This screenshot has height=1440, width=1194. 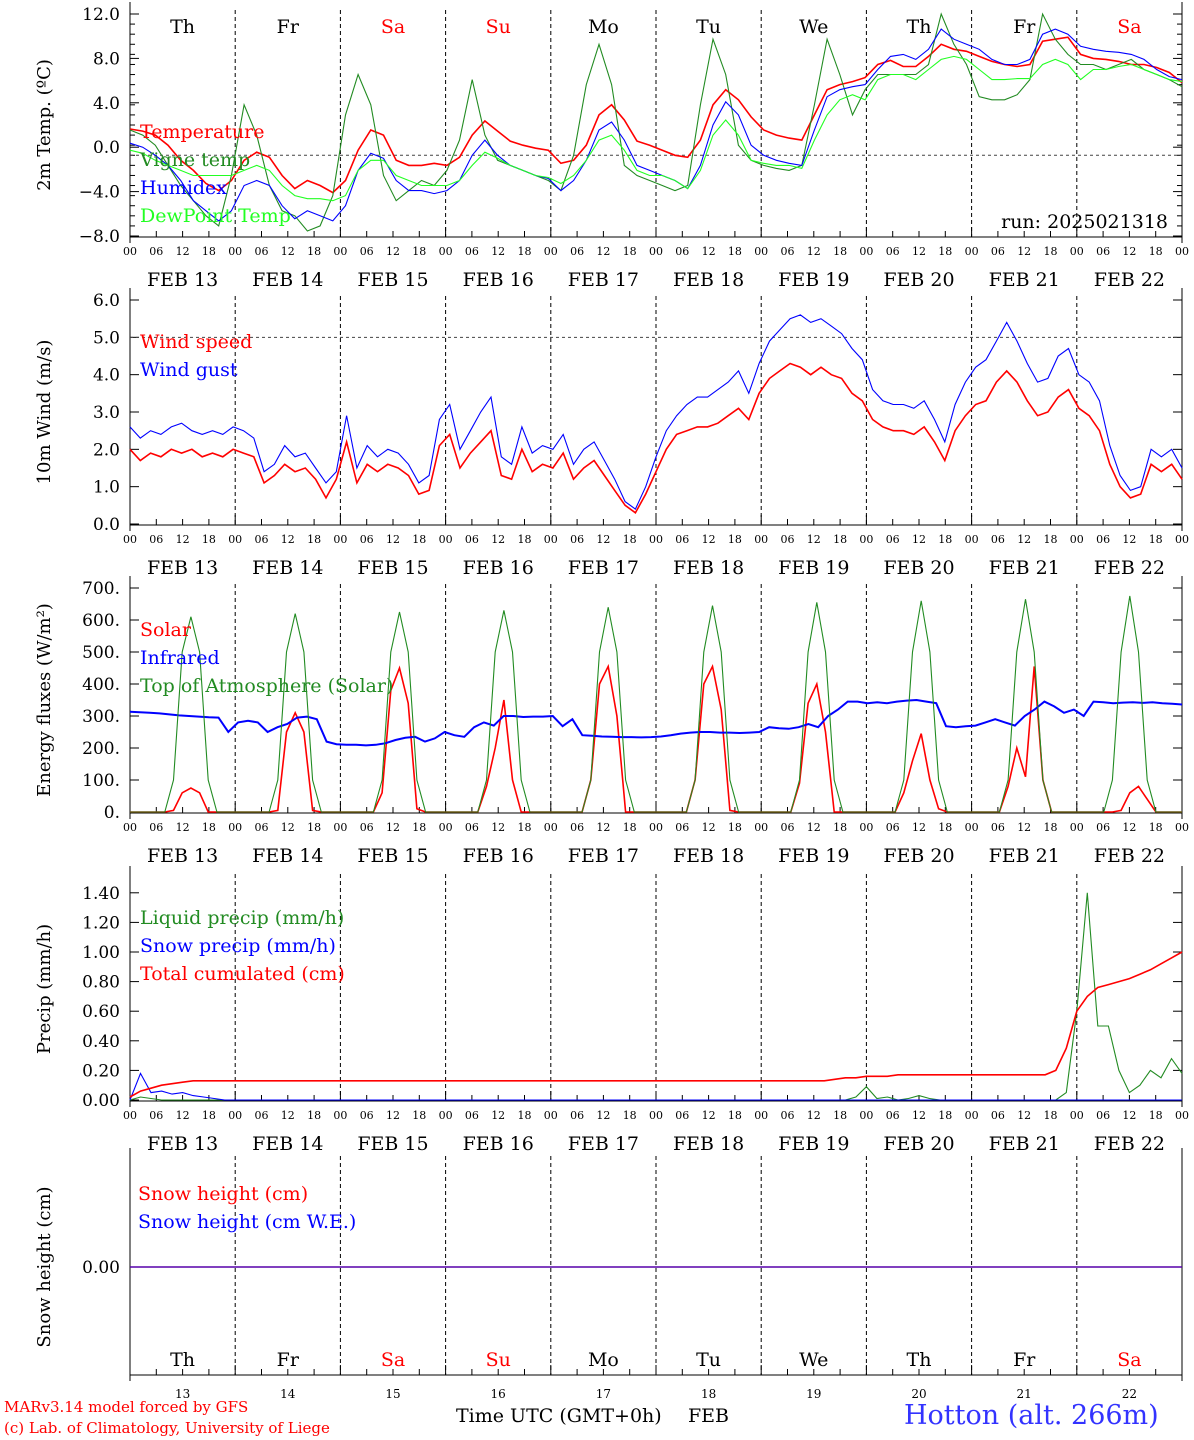 I want to click on run-label: run: 2025021318, so click(x=1084, y=222).